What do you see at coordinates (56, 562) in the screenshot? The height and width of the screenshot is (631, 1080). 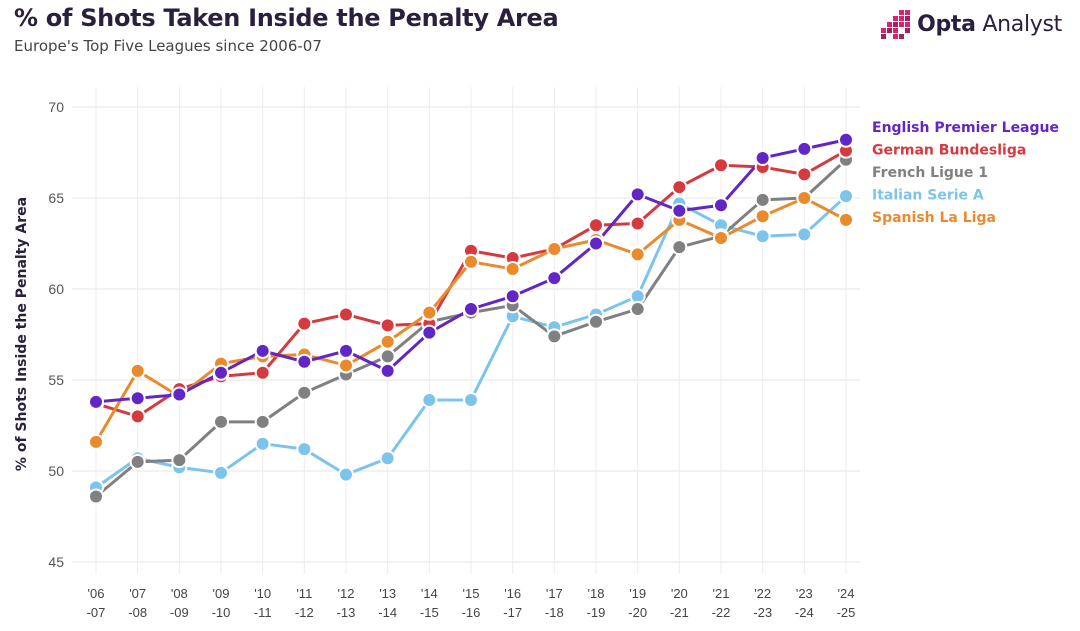 I see `y-tick-label: 45` at bounding box center [56, 562].